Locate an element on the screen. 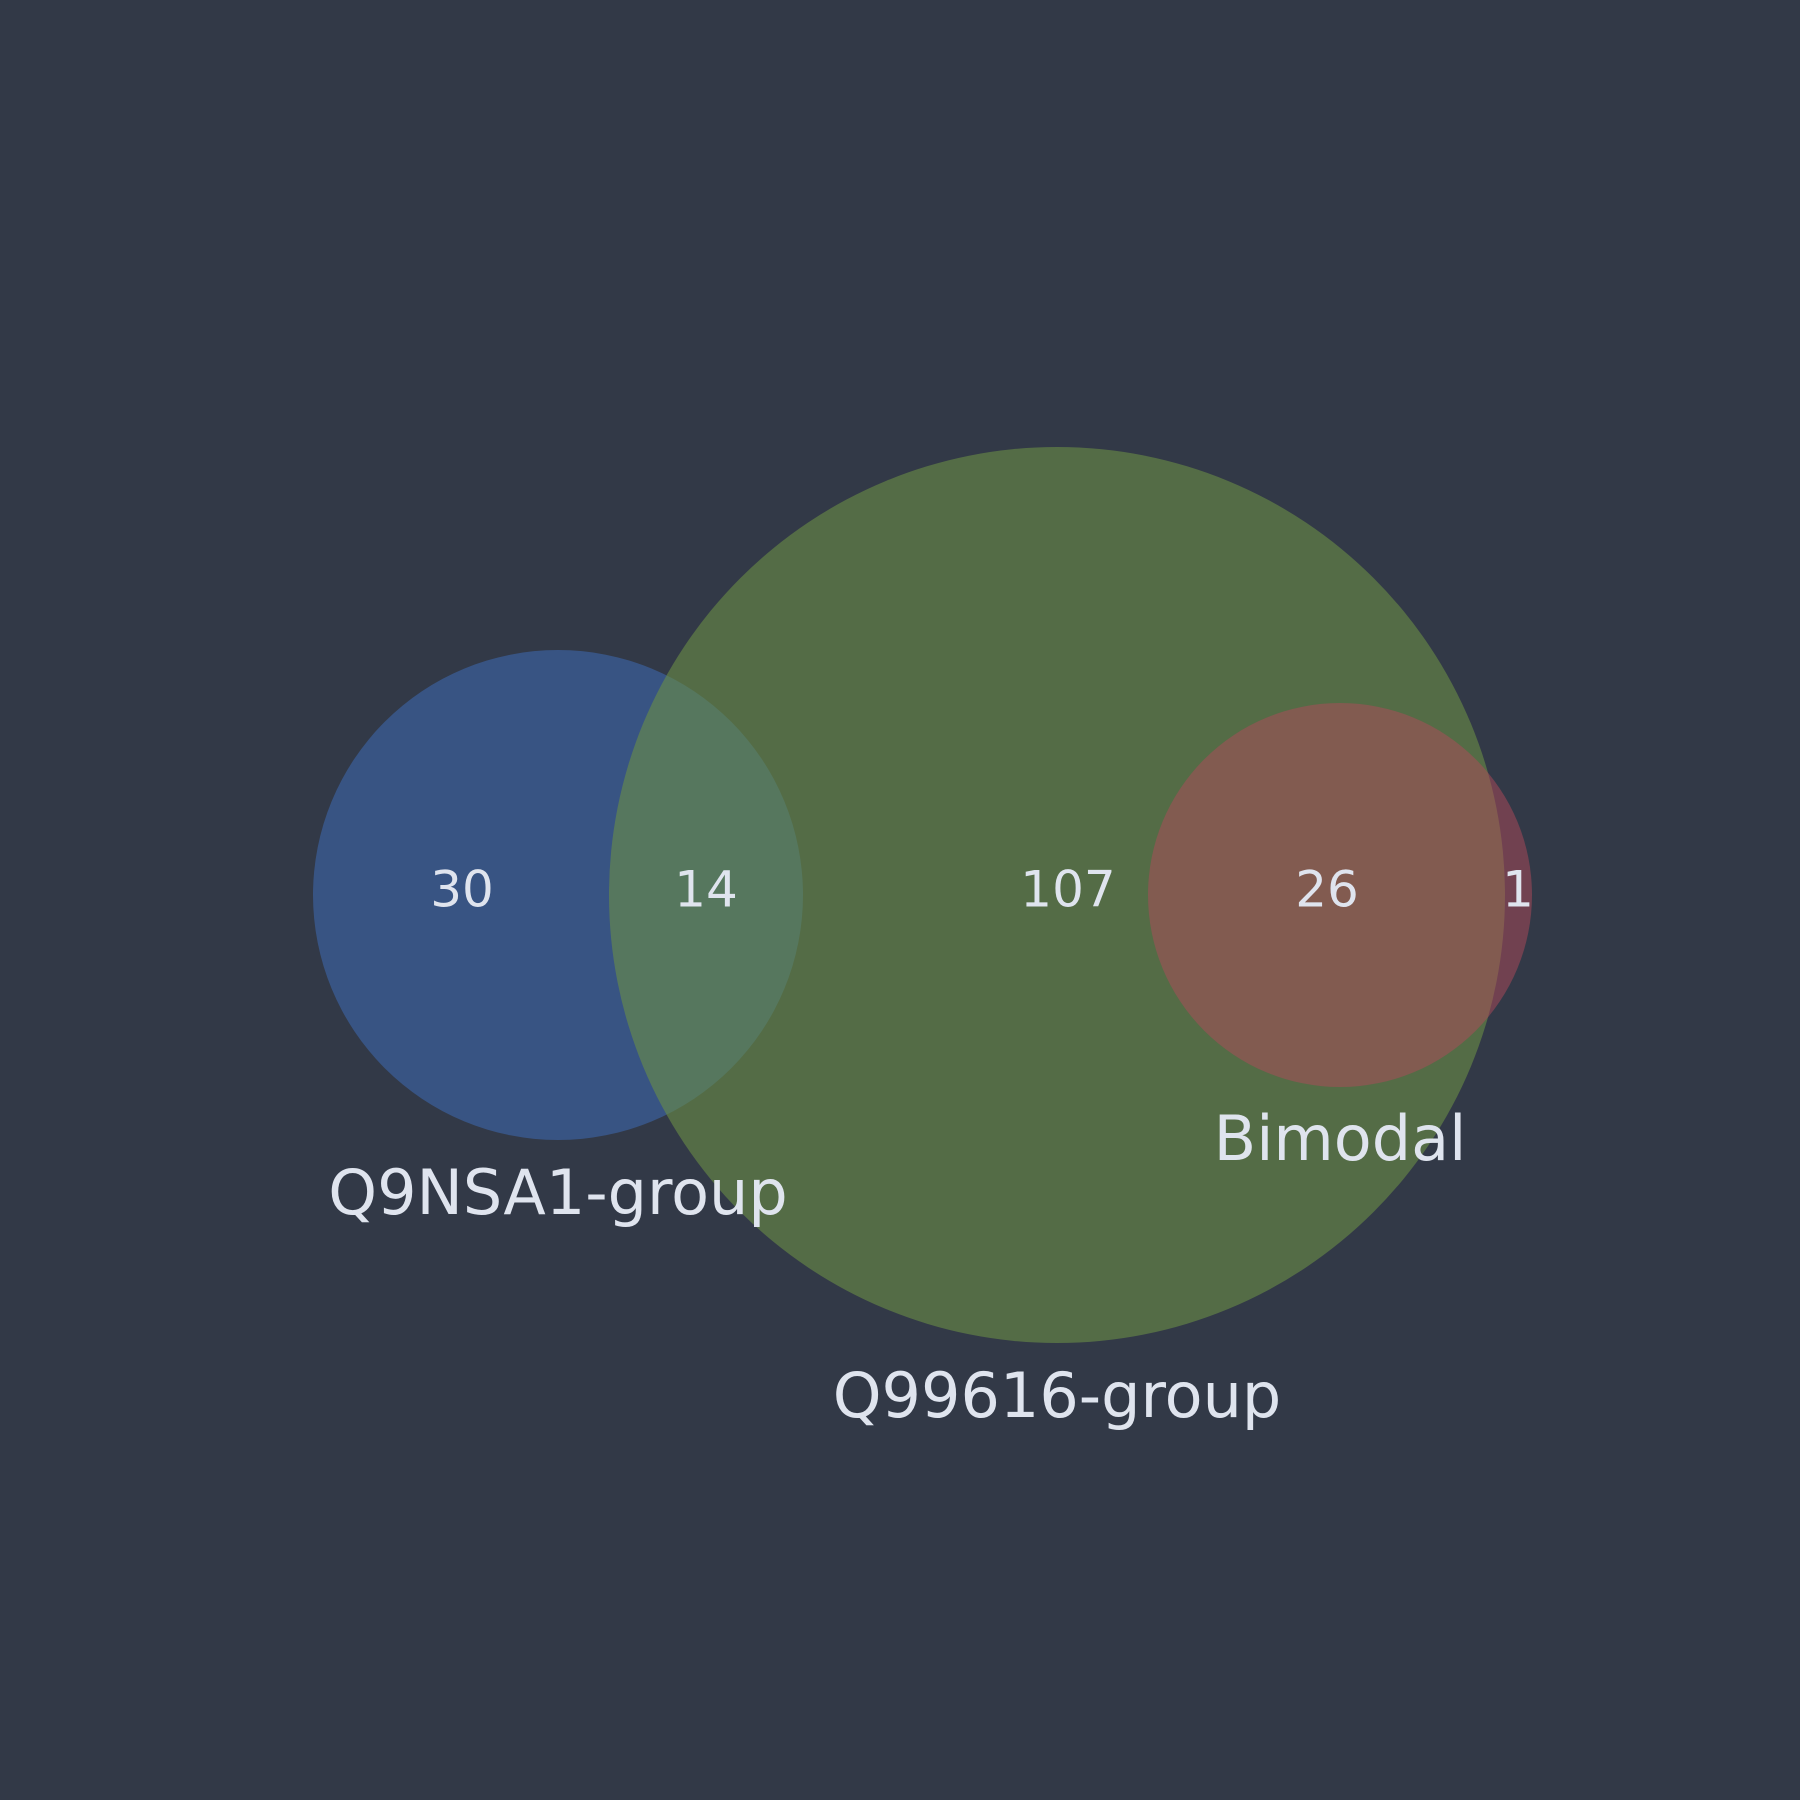  count-q99616-bimodal: 26 is located at coordinates (1327, 890).